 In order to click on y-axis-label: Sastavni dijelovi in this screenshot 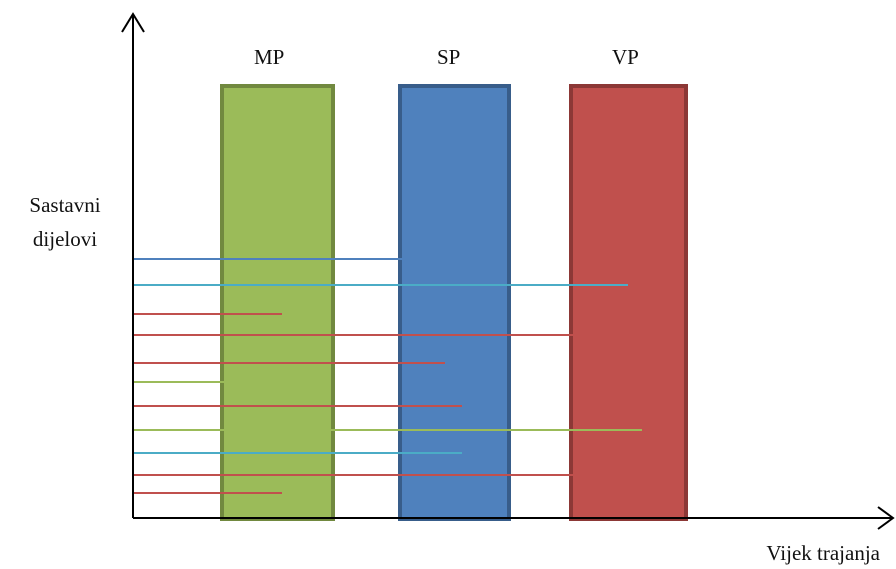, I will do `click(65, 222)`.